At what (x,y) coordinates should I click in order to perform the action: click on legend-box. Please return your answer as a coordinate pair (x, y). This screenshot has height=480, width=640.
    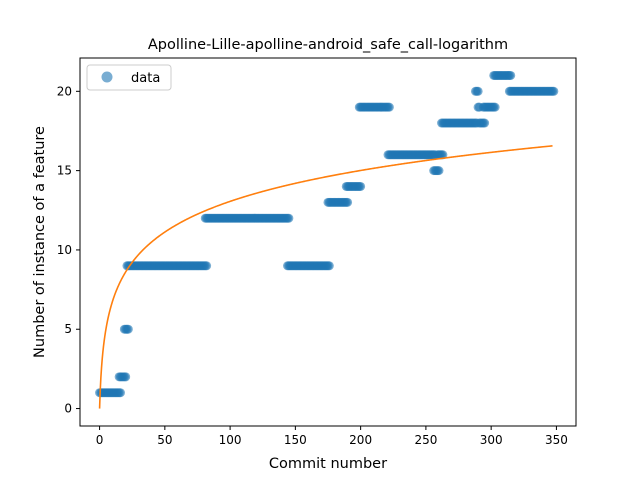
    Looking at the image, I should click on (129, 77).